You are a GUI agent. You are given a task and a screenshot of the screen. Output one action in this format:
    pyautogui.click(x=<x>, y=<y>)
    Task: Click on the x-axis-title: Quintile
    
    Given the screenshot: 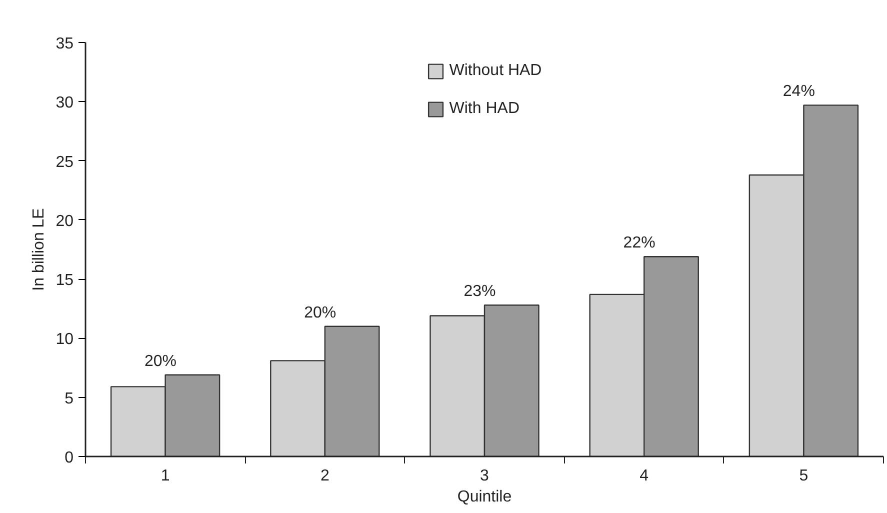 What is the action you would take?
    pyautogui.click(x=484, y=497)
    